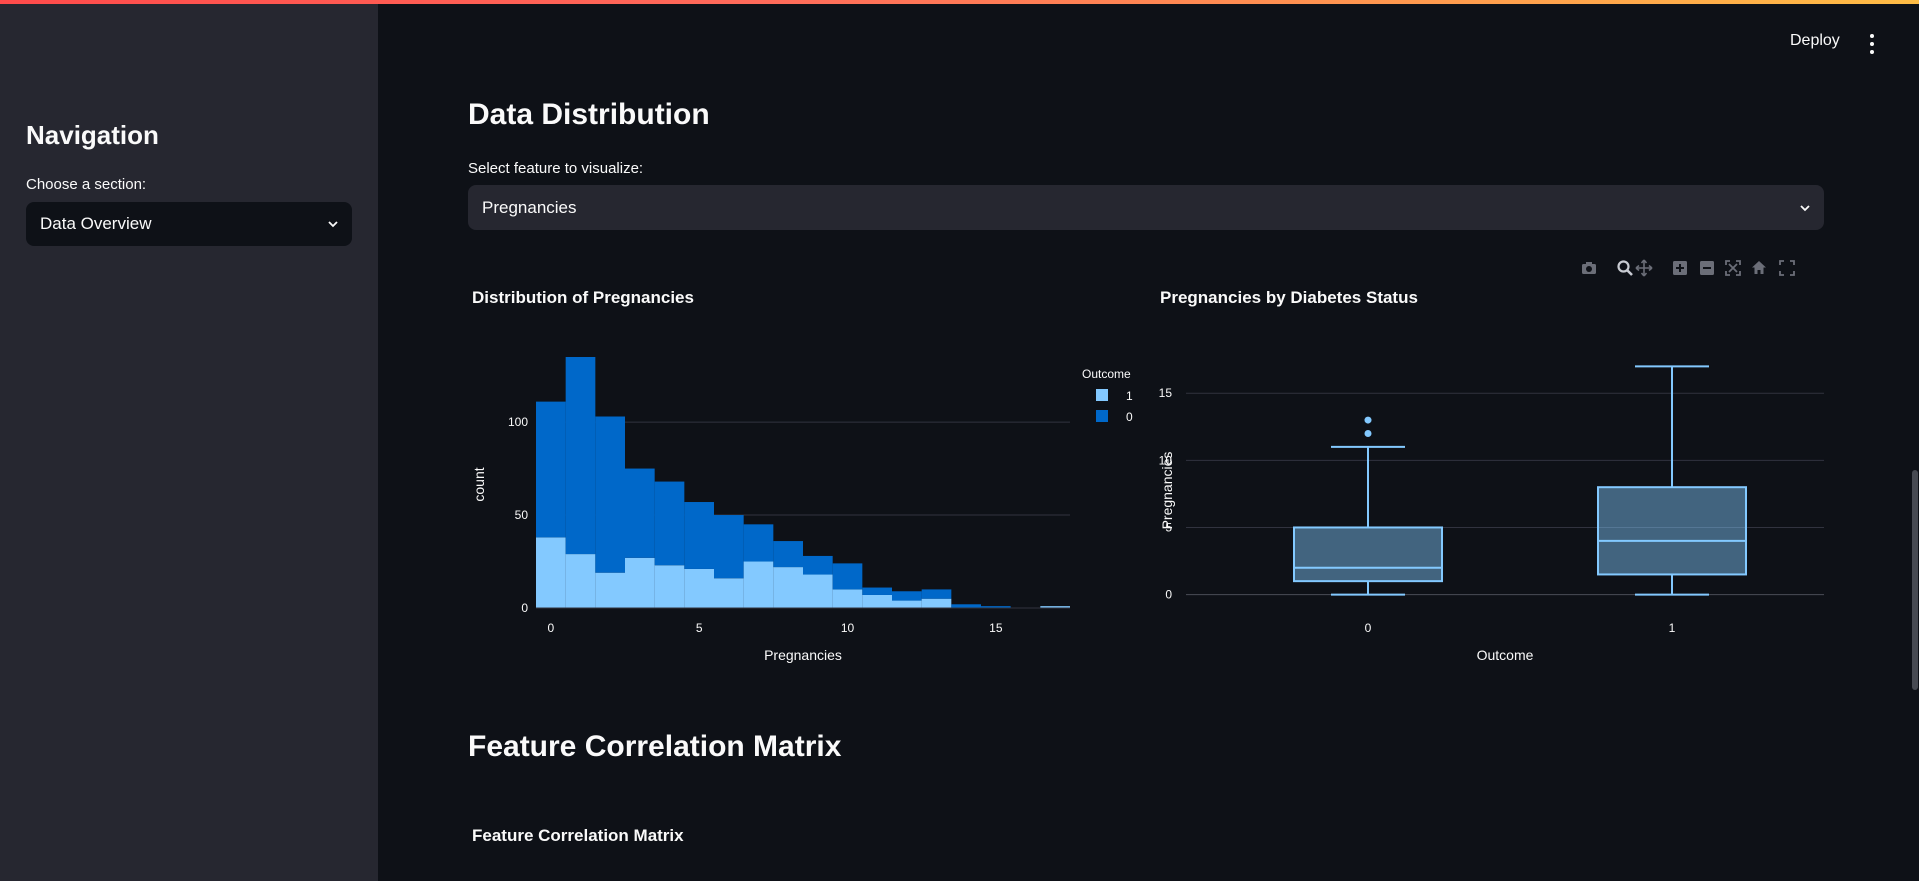 The image size is (1919, 881). I want to click on pan-icon, so click(1644, 268).